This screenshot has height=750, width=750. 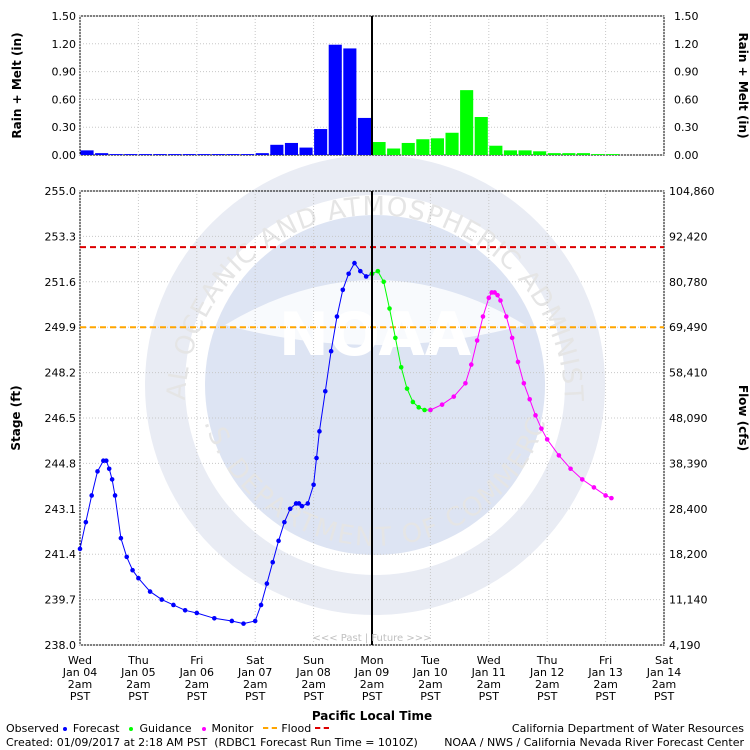 I want to click on watermark-gull, so click(x=375, y=312).